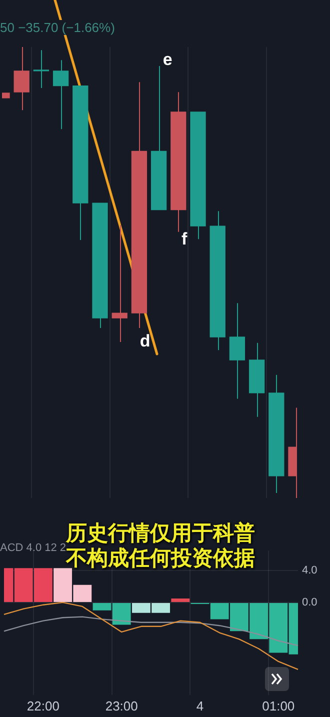 The width and height of the screenshot is (330, 717). What do you see at coordinates (33, 548) in the screenshot?
I see `chart-title: ACD 4.0 12 2` at bounding box center [33, 548].